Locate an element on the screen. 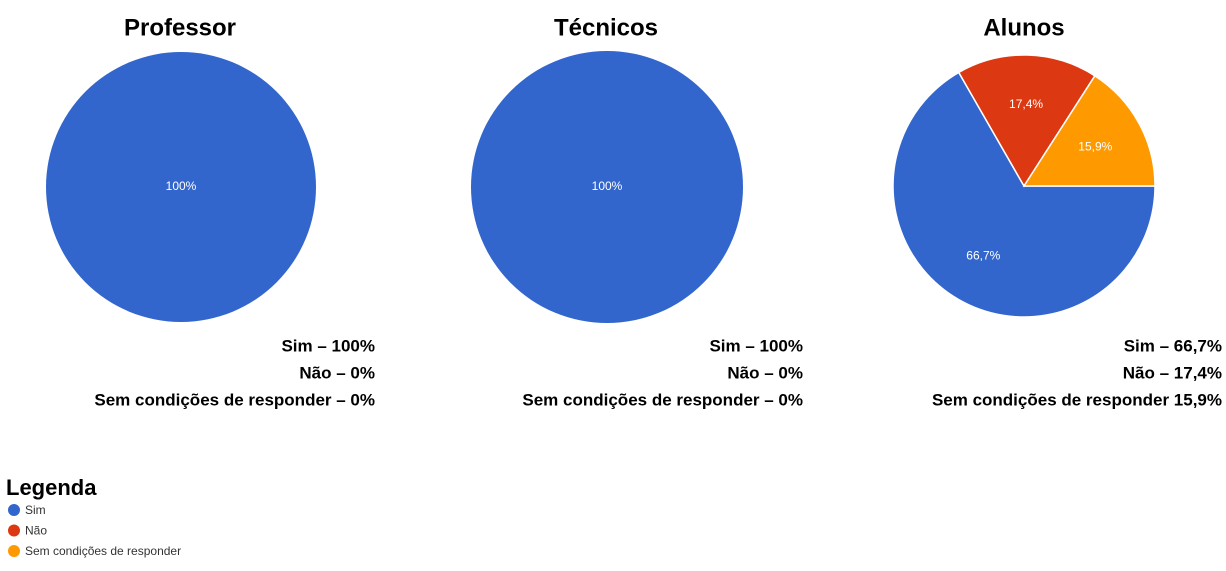  legend-entry: Não is located at coordinates (36, 531).